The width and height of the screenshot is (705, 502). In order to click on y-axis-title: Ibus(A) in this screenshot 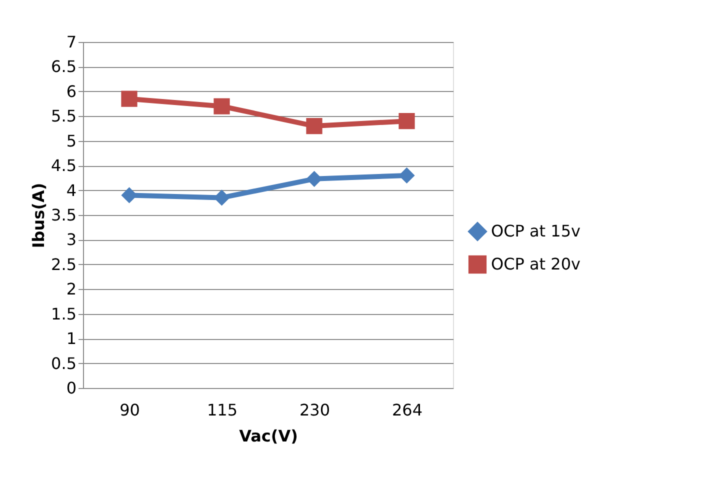, I will do `click(38, 215)`.